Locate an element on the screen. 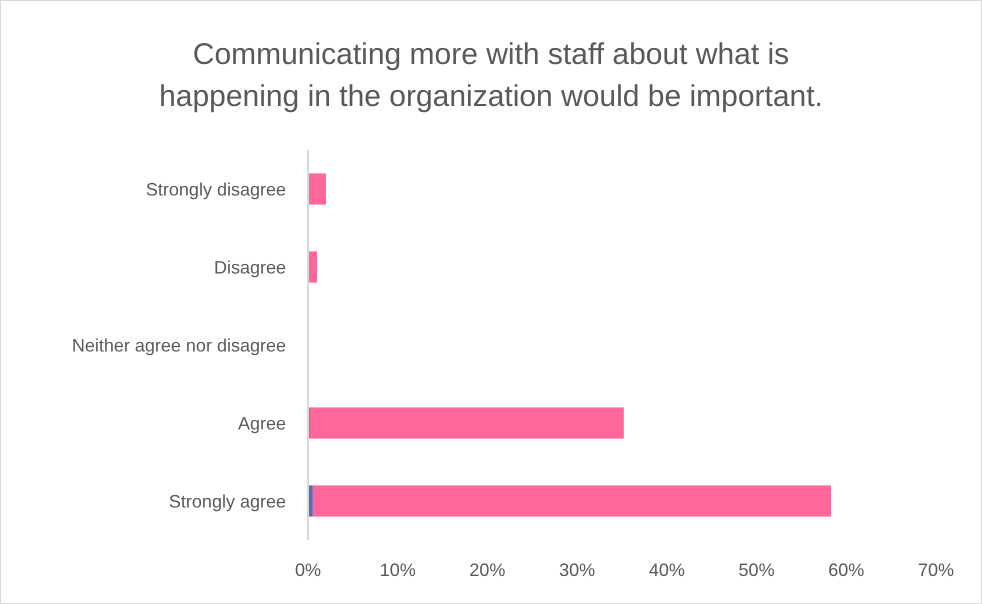 The width and height of the screenshot is (982, 604). x-tick-label: 30% is located at coordinates (577, 570).